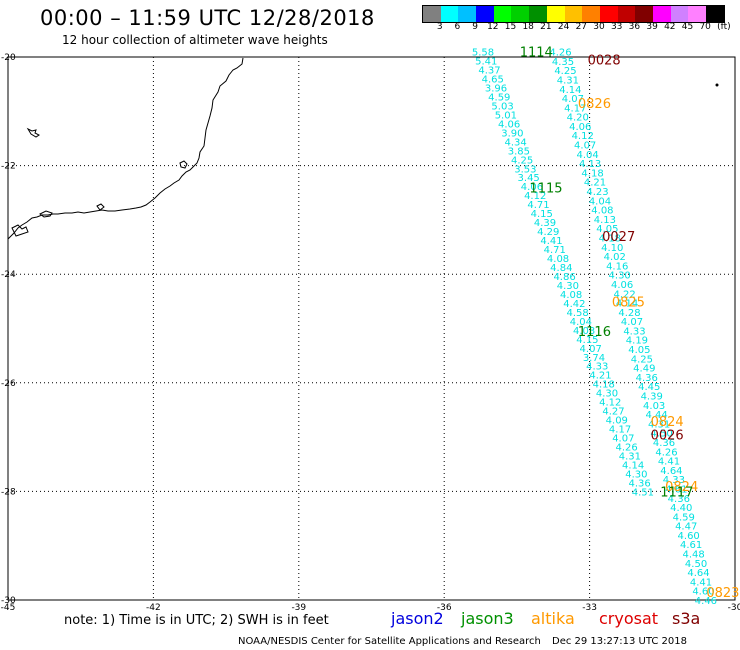 This screenshot has height=650, width=740. Describe the element at coordinates (487, 618) in the screenshot. I see `satellite-jason3-label: jason3` at that location.